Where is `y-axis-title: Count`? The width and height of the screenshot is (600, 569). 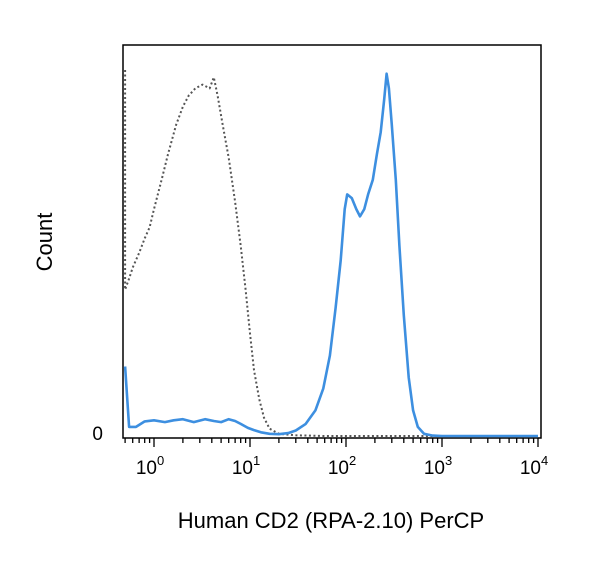
y-axis-title: Count is located at coordinates (44, 242).